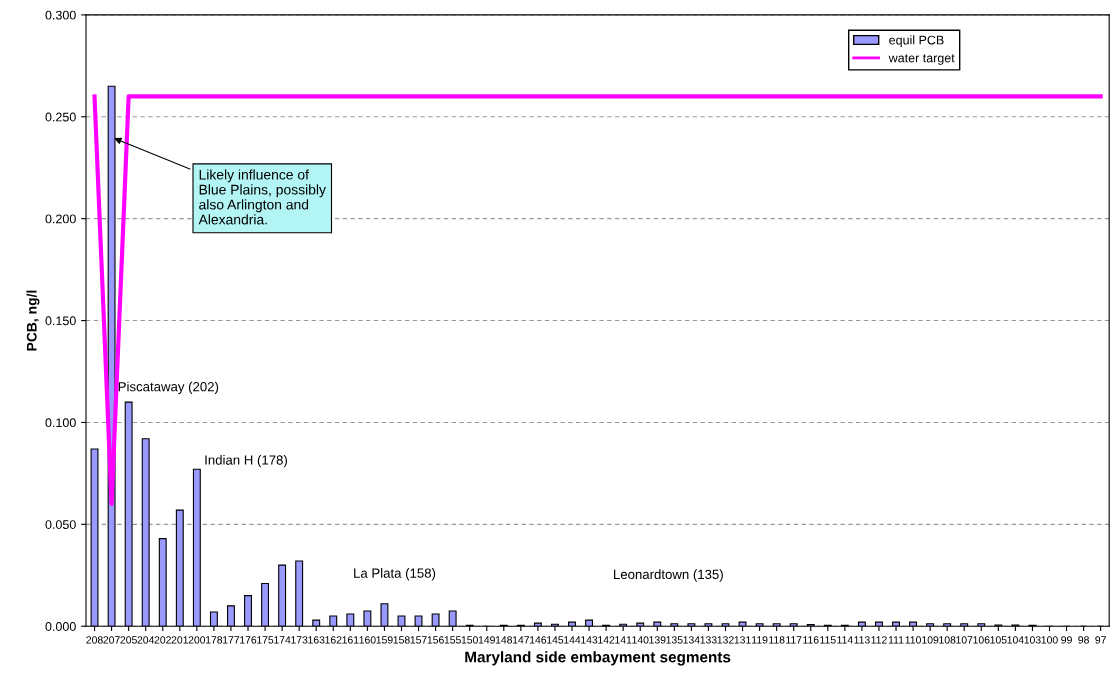 The height and width of the screenshot is (677, 1117). I want to click on annotation: Likely influence of Blue Plains, possibly also Arlington and Alexandria., so click(262, 197).